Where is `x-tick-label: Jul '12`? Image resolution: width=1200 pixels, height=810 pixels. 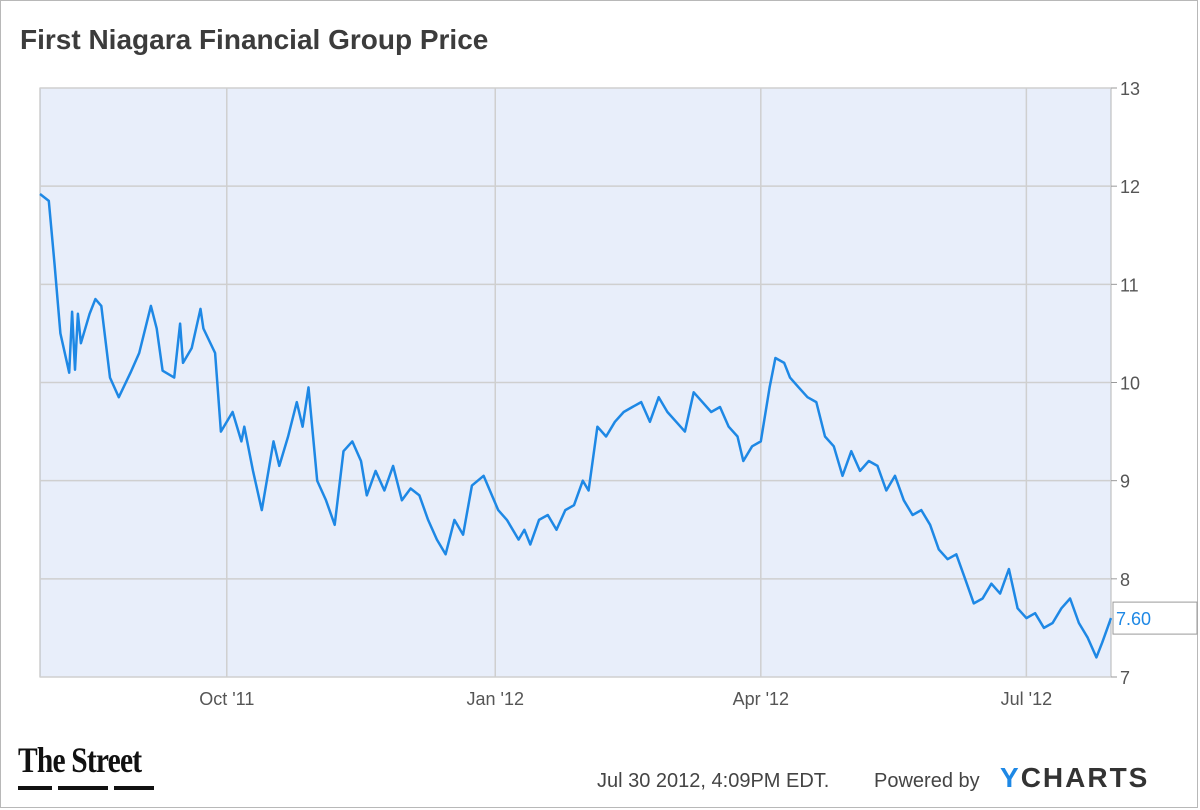 x-tick-label: Jul '12 is located at coordinates (1026, 699).